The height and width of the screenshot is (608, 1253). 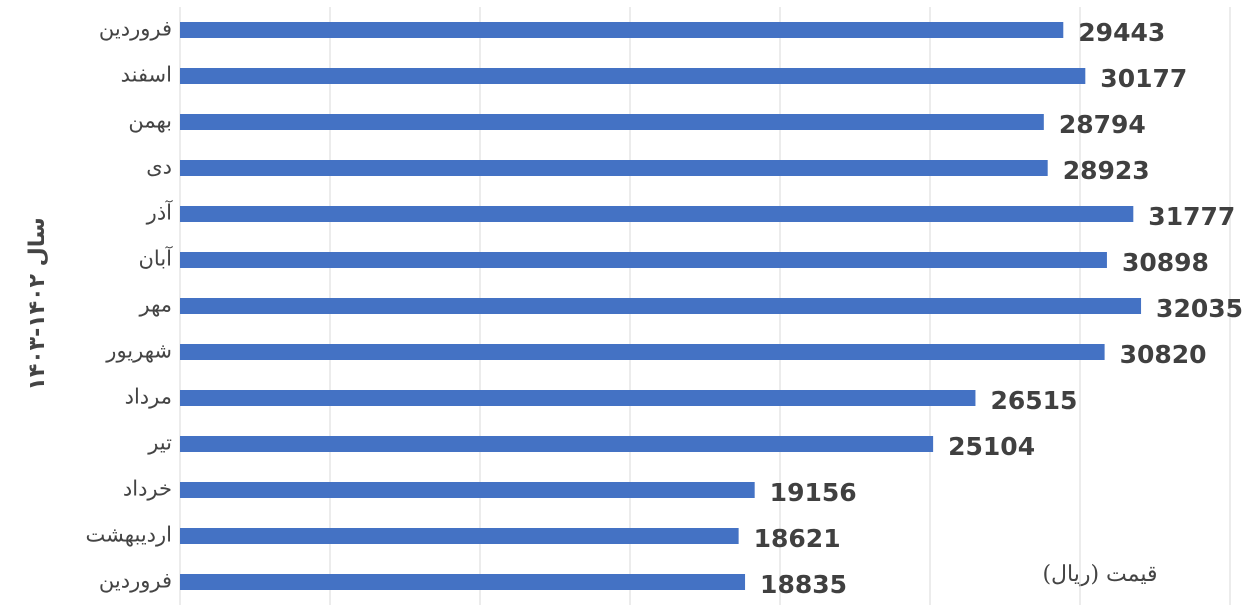 I want to click on value-label: 26515, so click(x=1033, y=400).